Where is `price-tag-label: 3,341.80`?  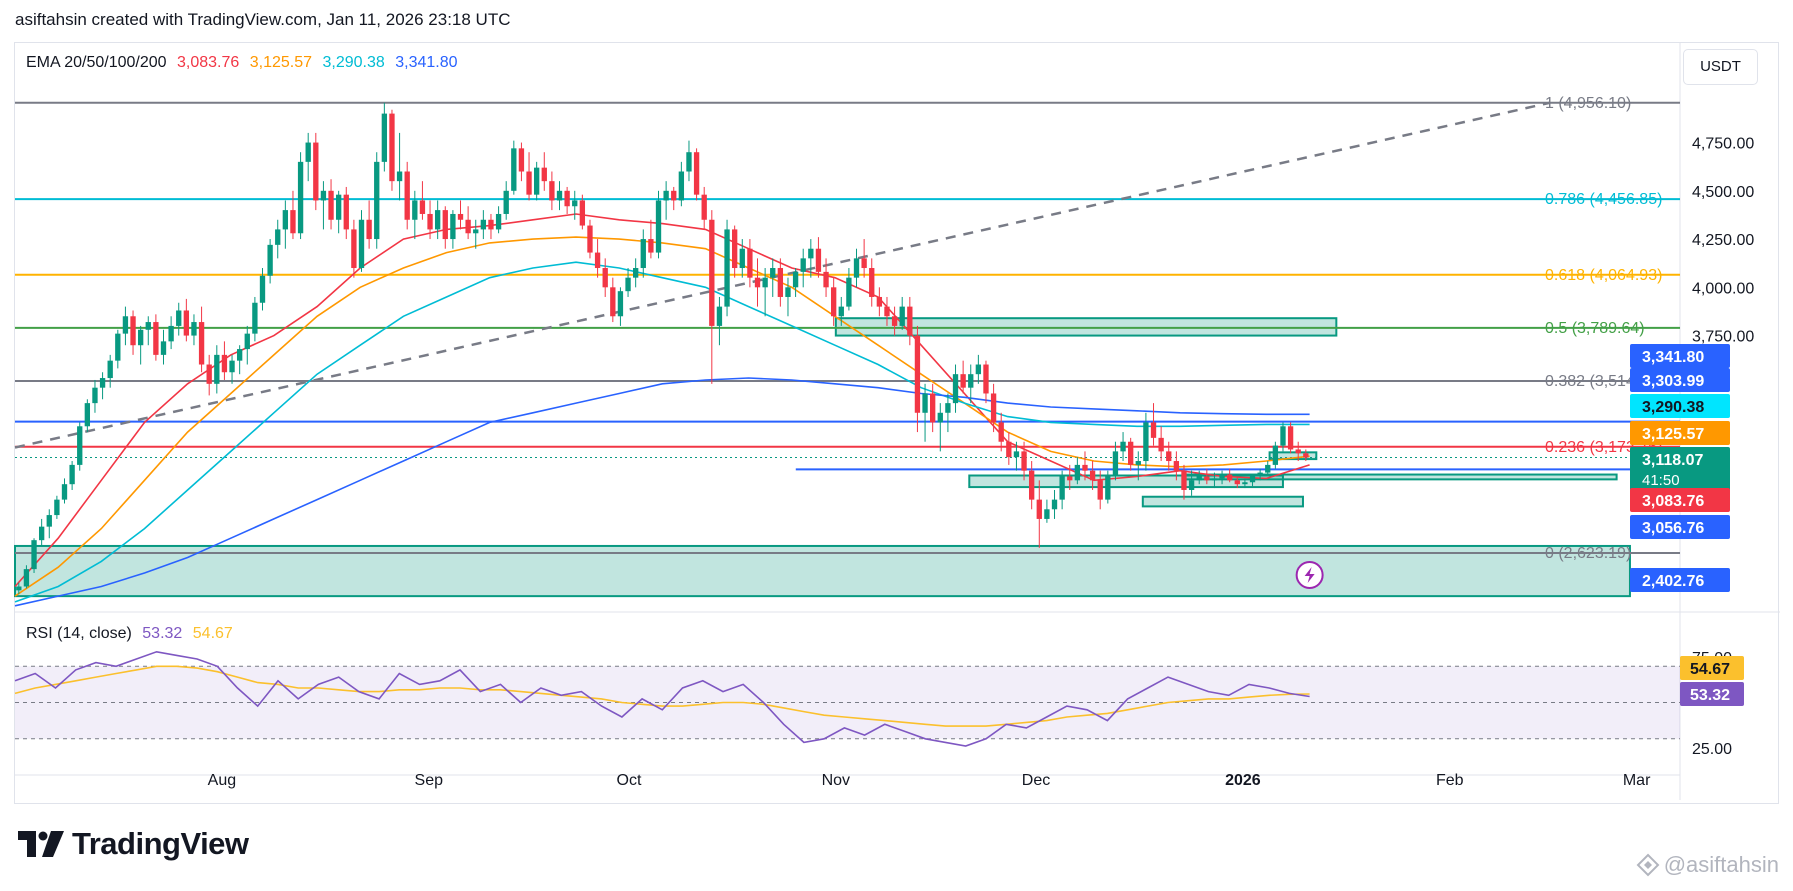
price-tag-label: 3,341.80 is located at coordinates (1673, 357).